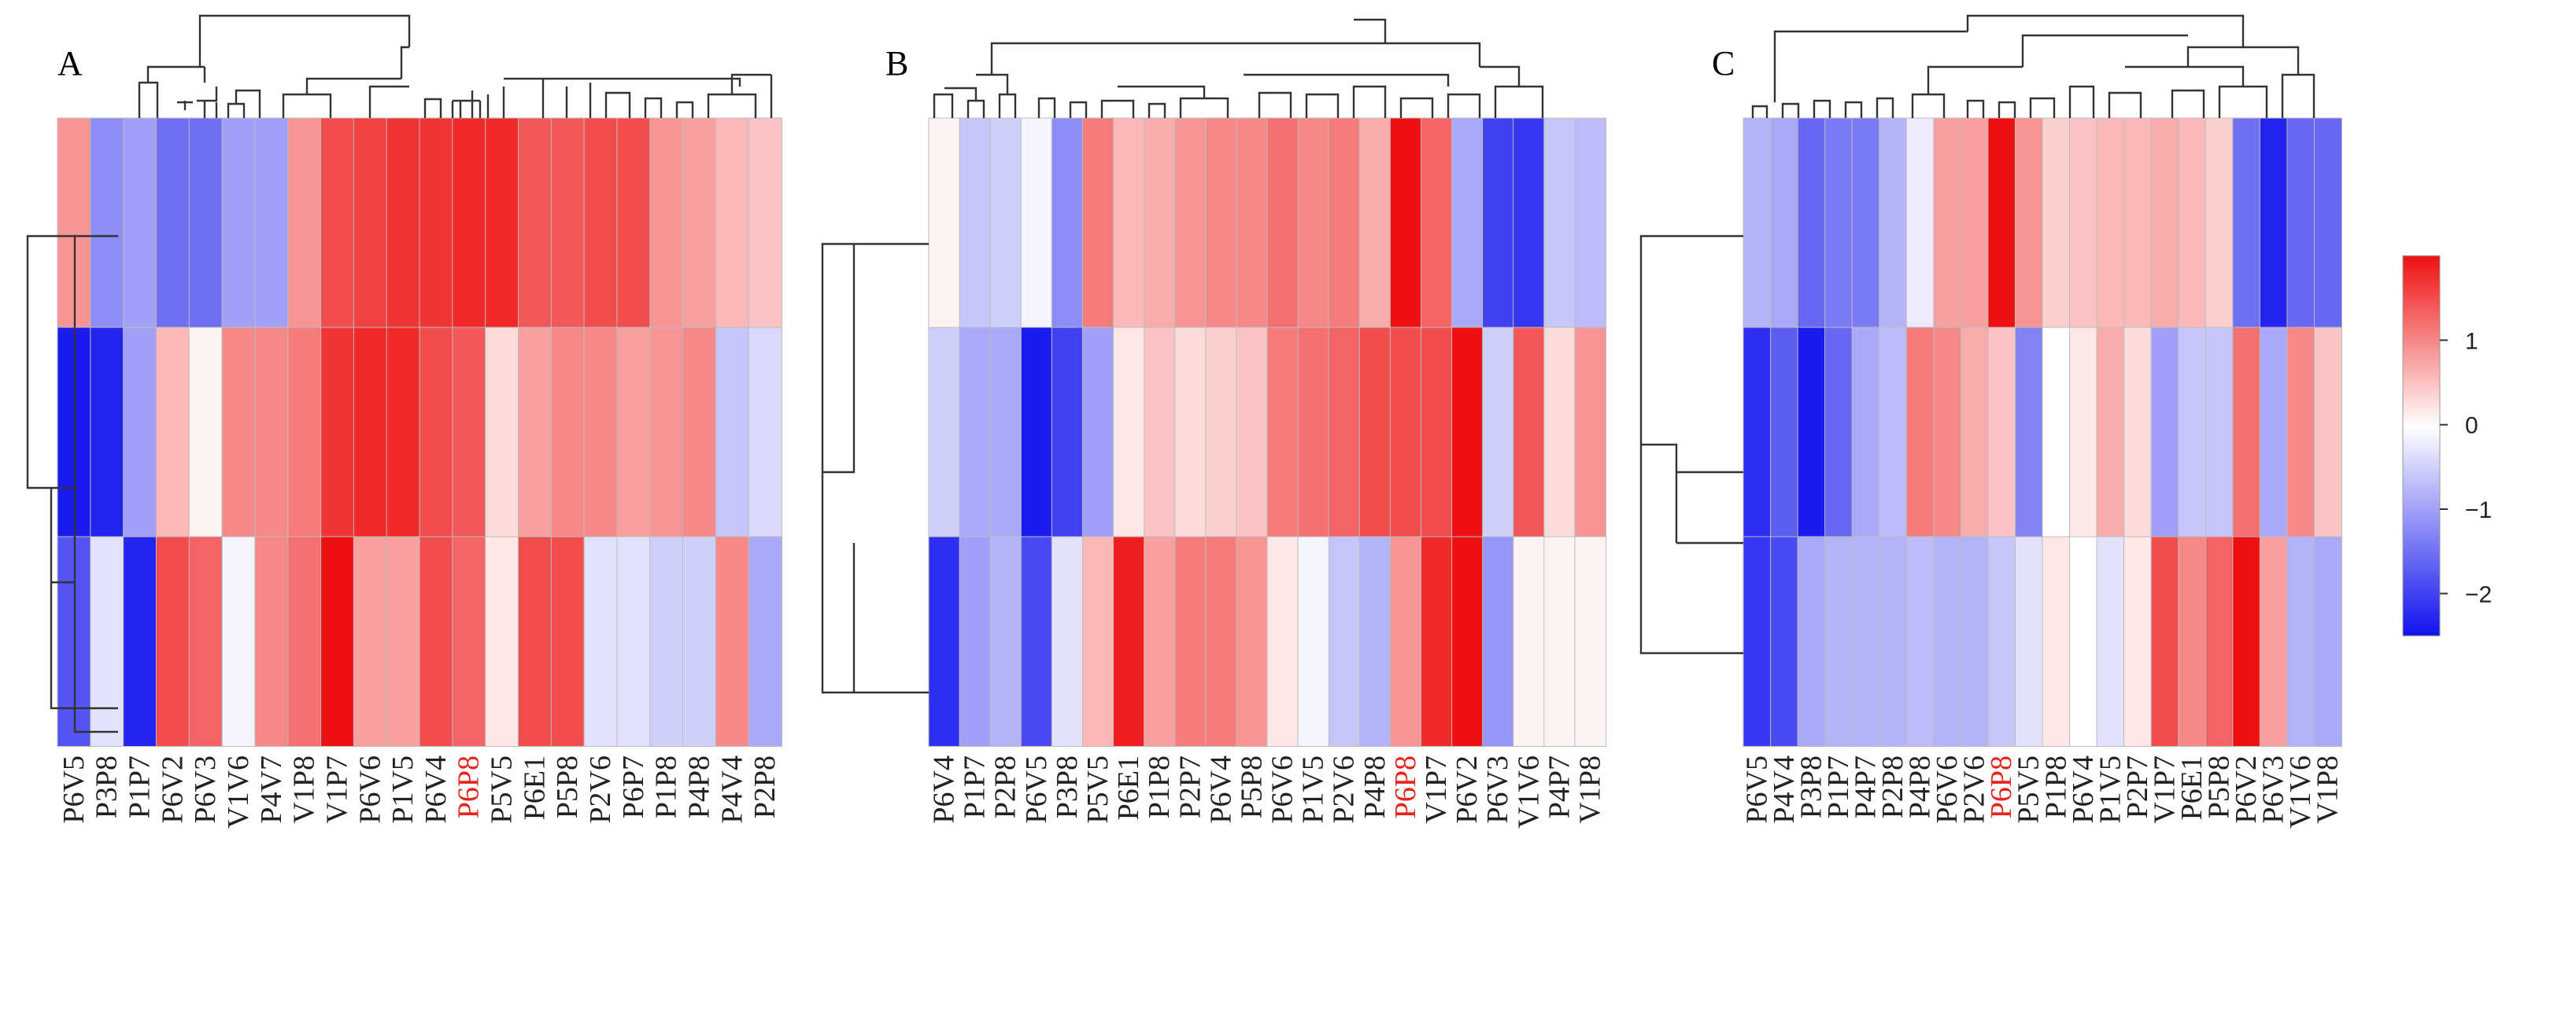  What do you see at coordinates (74, 789) in the screenshot?
I see `column-label: P6V5` at bounding box center [74, 789].